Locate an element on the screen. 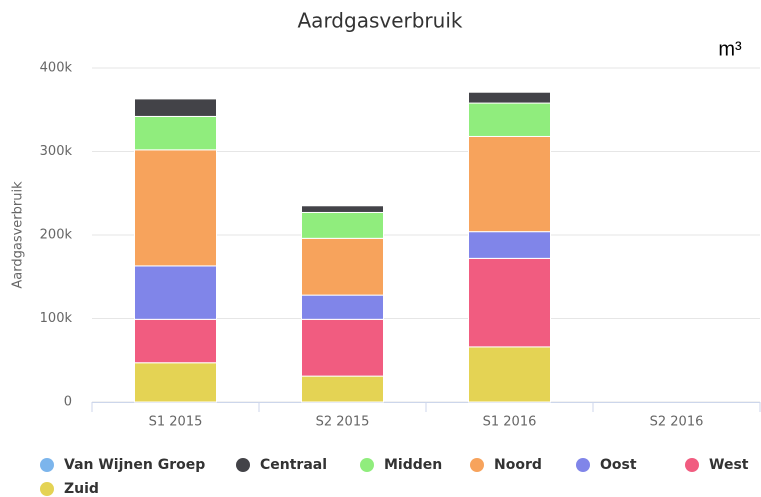 This screenshot has height=497, width=761. x-tick-label: S2 2016 is located at coordinates (677, 422).